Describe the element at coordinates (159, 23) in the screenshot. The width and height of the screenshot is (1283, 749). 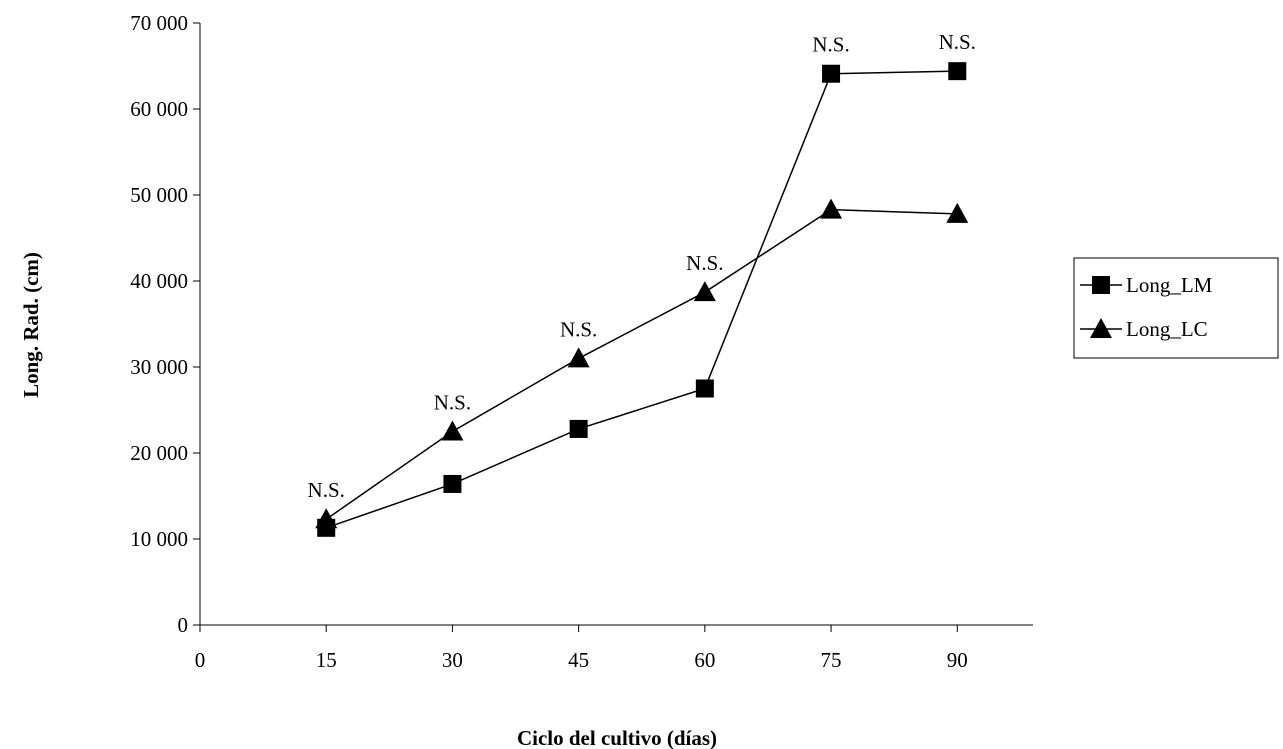
I see `y-tick-label: 70 000` at that location.